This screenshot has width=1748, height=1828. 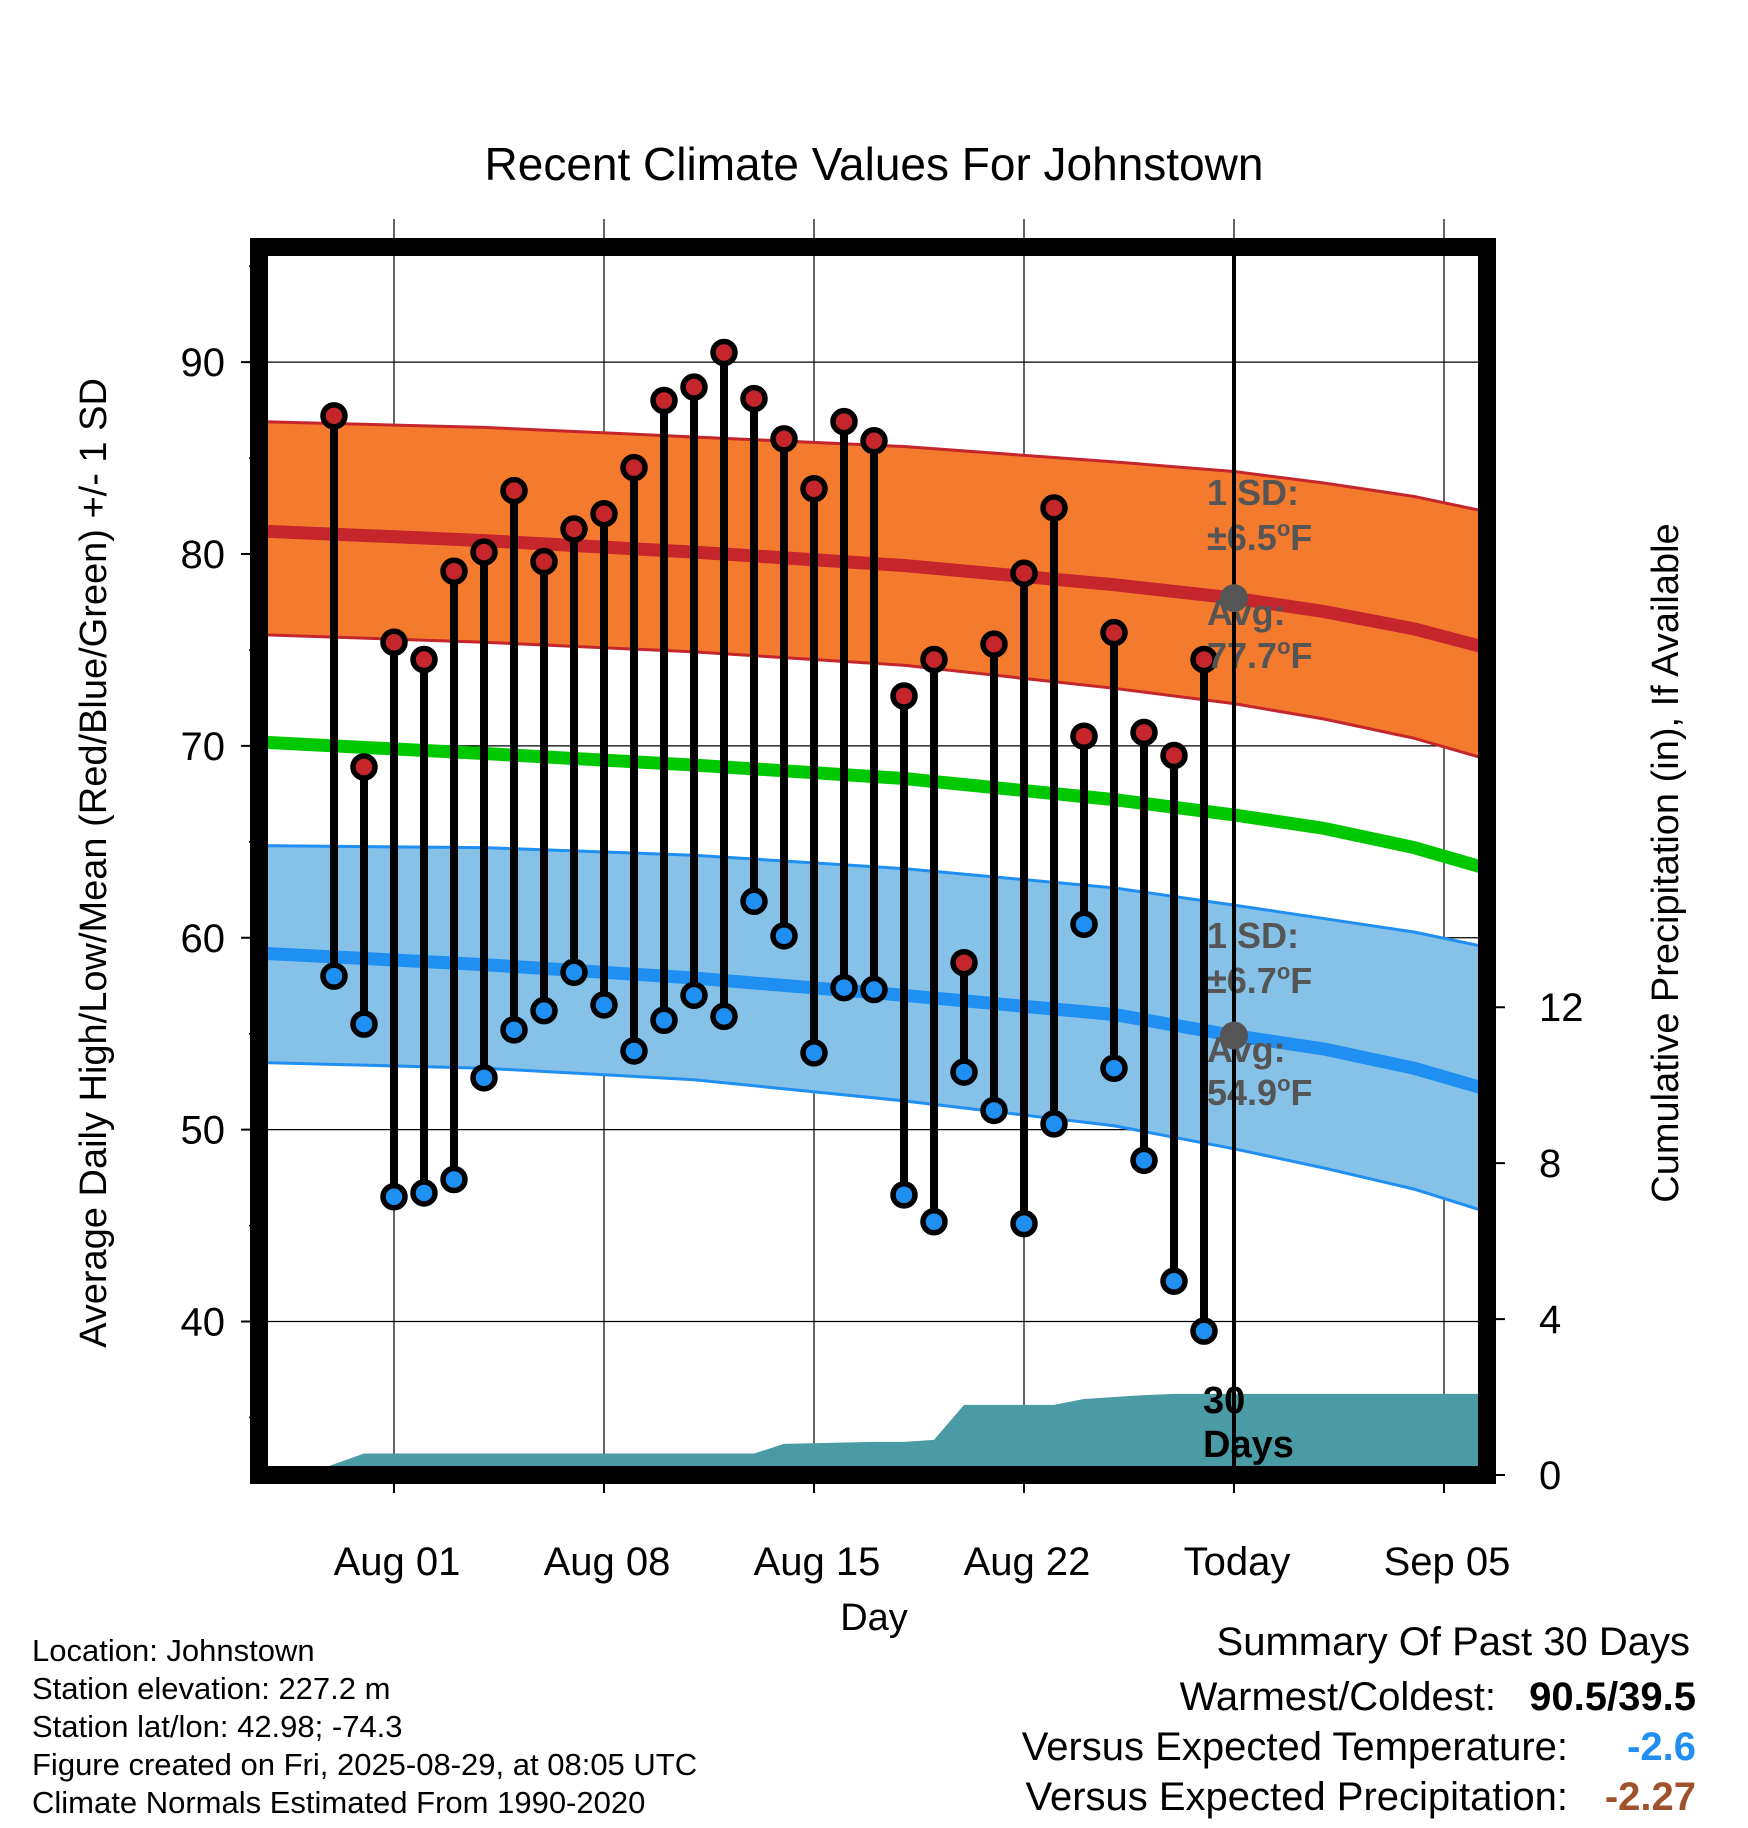 What do you see at coordinates (217, 1726) in the screenshot?
I see `footer-latlon: Station lat/lon: 42.98; -74.3` at bounding box center [217, 1726].